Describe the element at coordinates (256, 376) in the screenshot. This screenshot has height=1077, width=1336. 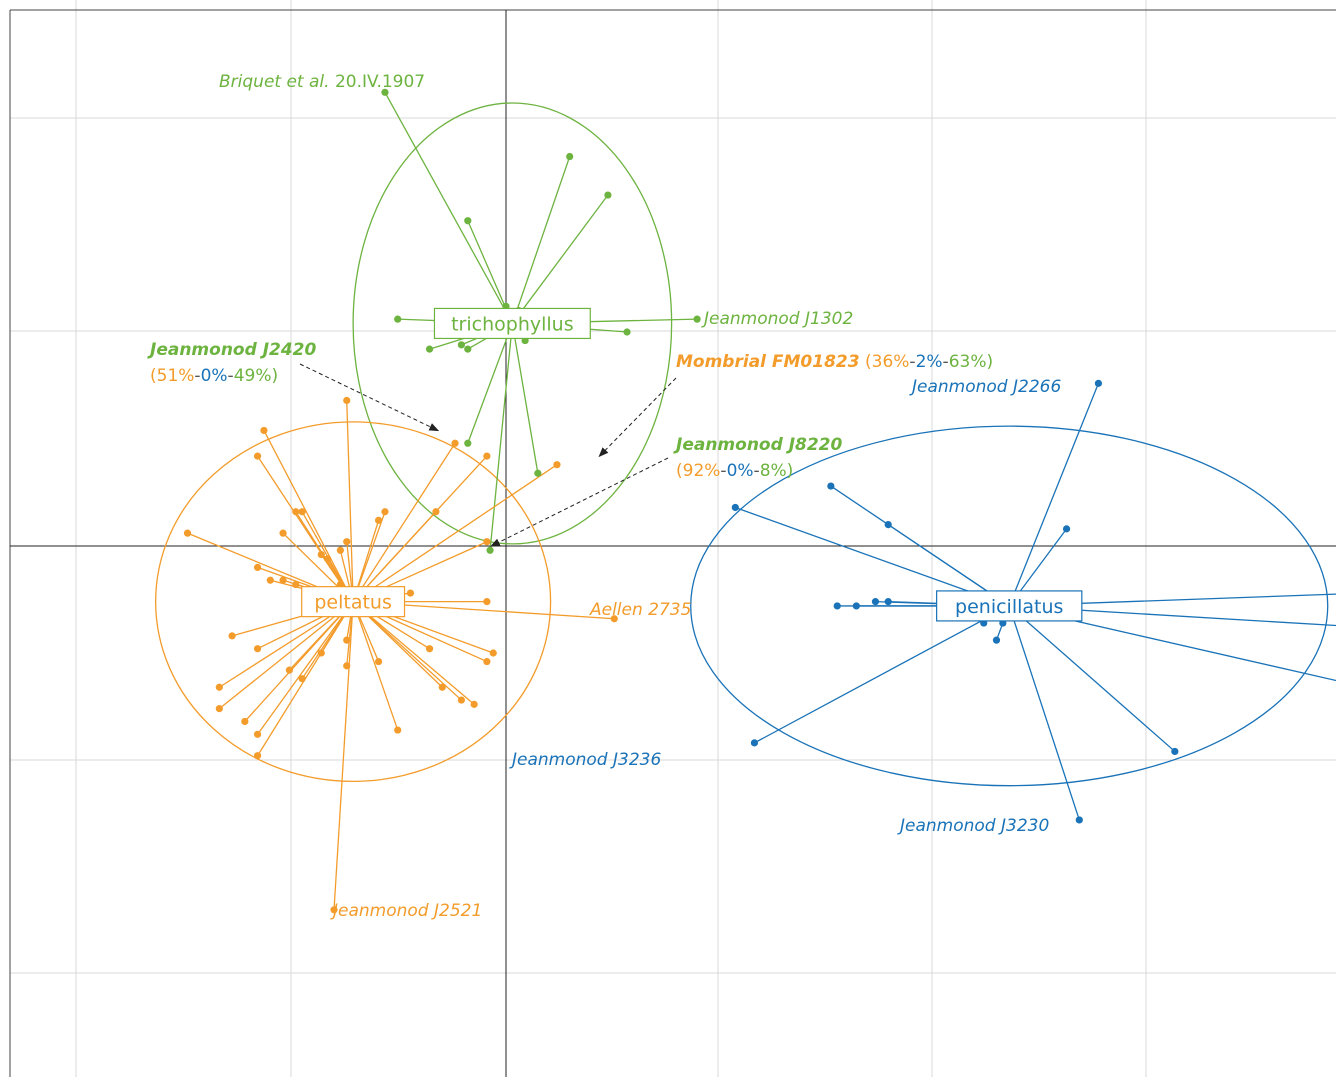
I see `annotation-span: 49%)` at that location.